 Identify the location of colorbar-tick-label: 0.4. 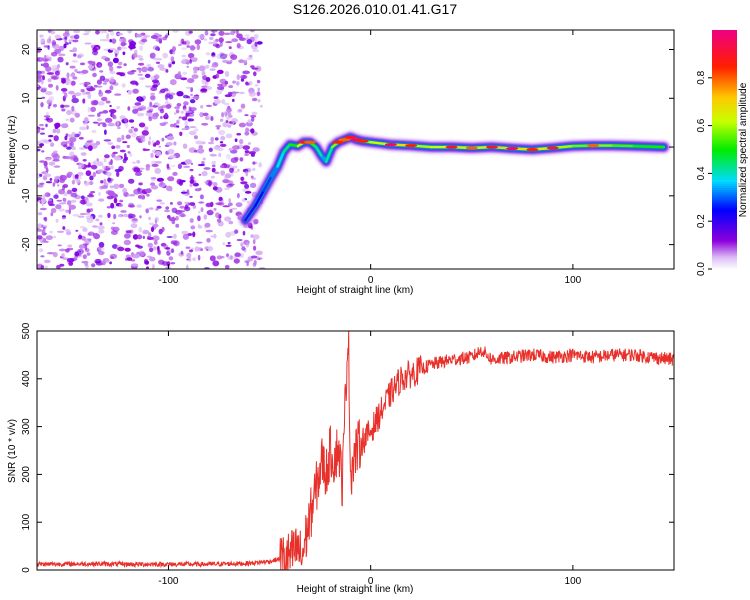
(701, 173).